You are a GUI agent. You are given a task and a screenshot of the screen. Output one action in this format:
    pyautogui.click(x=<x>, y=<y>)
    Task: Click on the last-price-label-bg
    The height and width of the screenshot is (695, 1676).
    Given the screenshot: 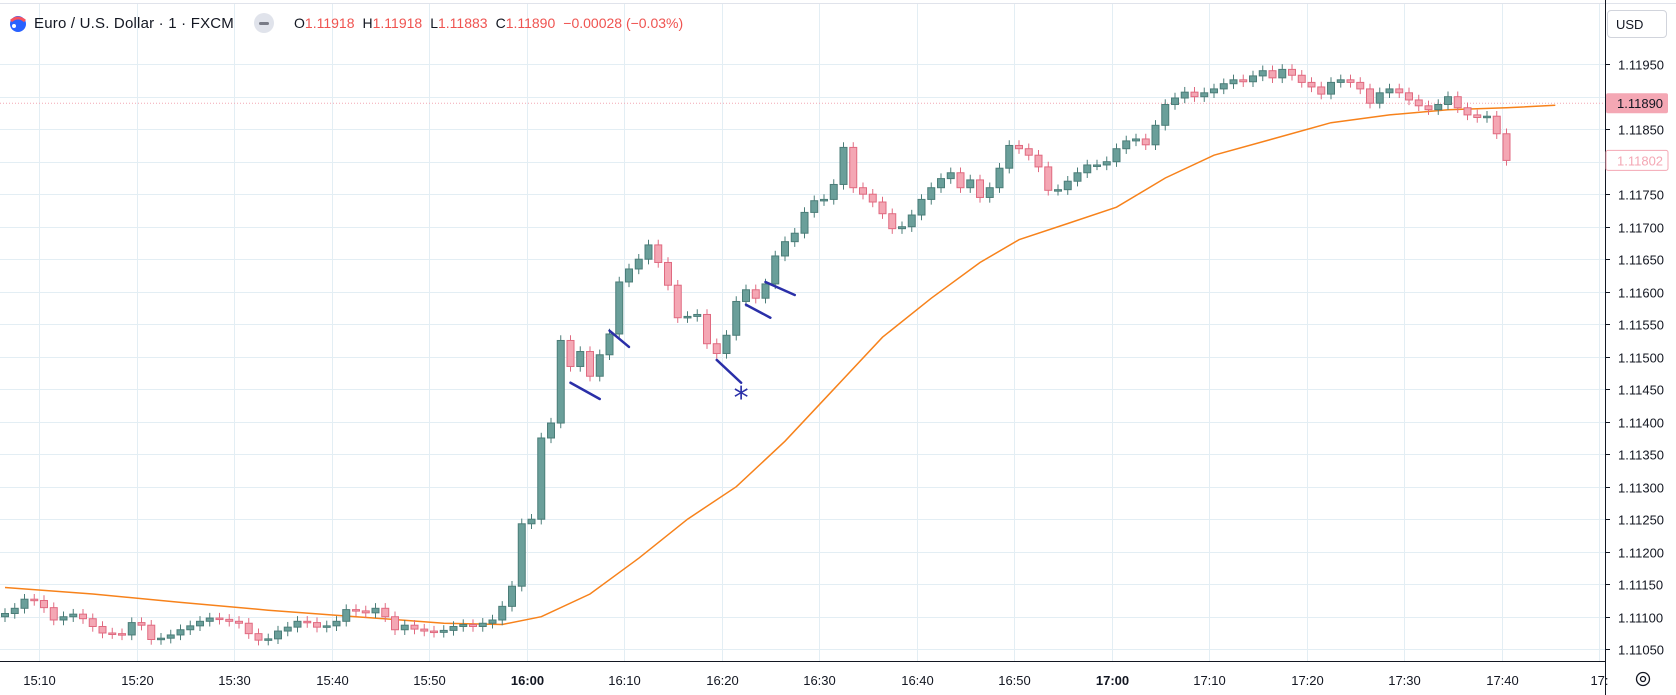 What is the action you would take?
    pyautogui.click(x=1637, y=103)
    